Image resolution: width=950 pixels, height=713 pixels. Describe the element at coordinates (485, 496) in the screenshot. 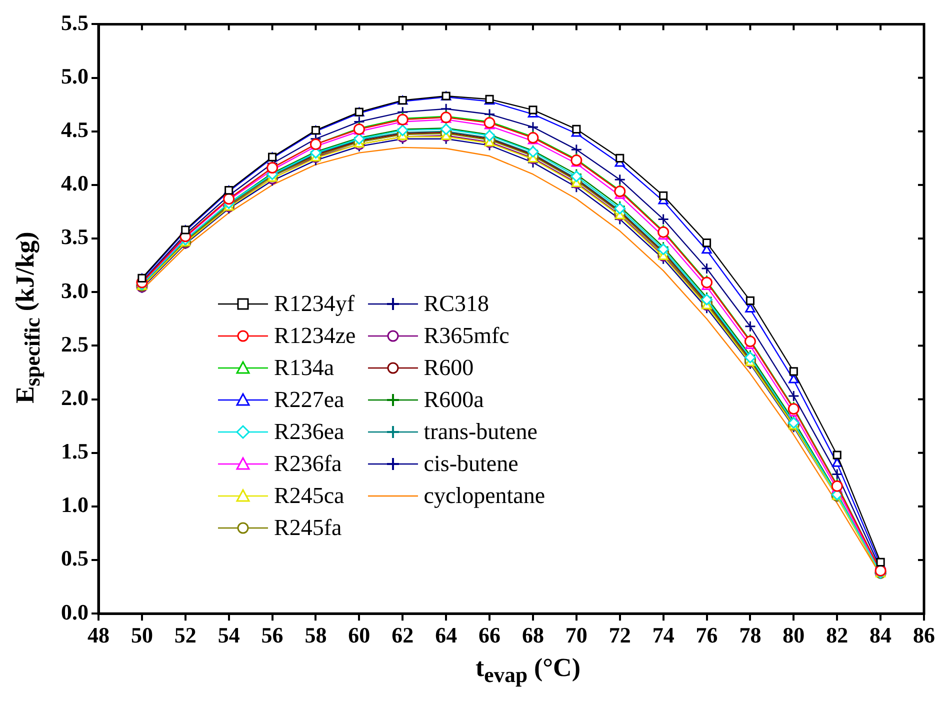

I see `legend-label: cyclopentane` at that location.